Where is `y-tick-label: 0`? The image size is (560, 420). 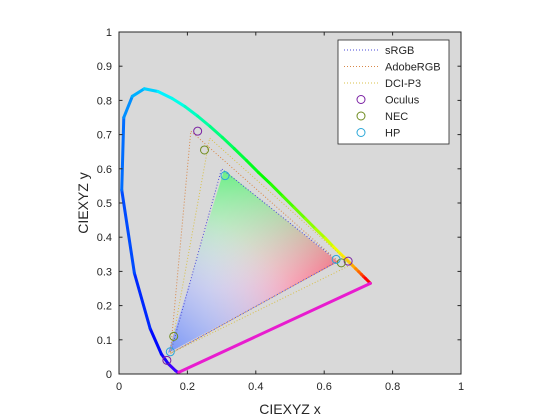 y-tick-label: 0 is located at coordinates (109, 375).